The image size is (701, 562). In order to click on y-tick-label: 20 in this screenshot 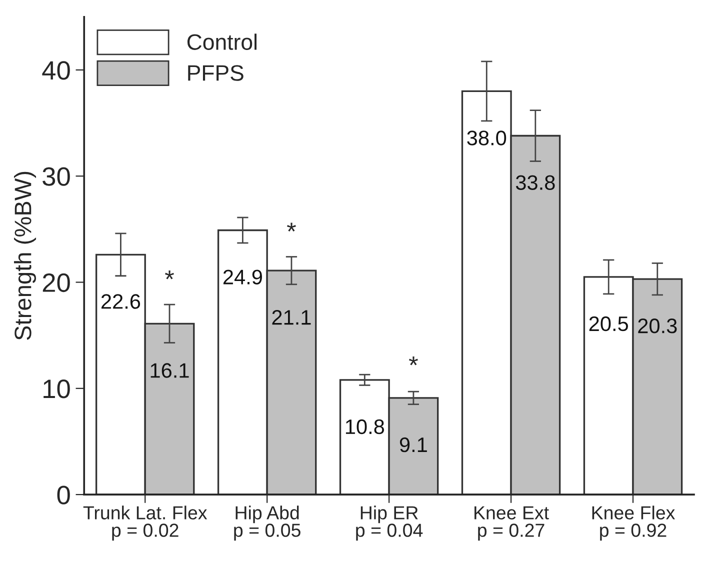, I will do `click(56, 282)`.